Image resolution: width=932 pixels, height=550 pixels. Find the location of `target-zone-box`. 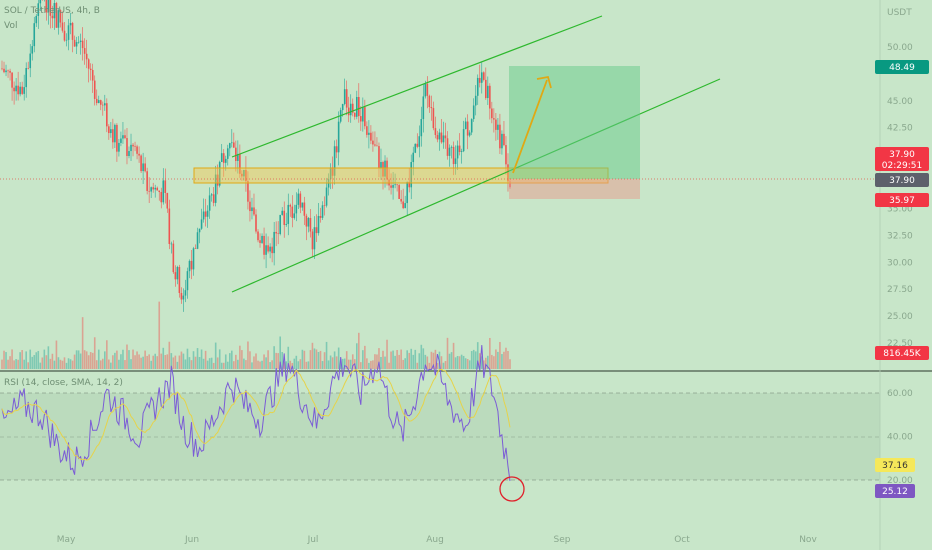

target-zone-box is located at coordinates (574, 122).